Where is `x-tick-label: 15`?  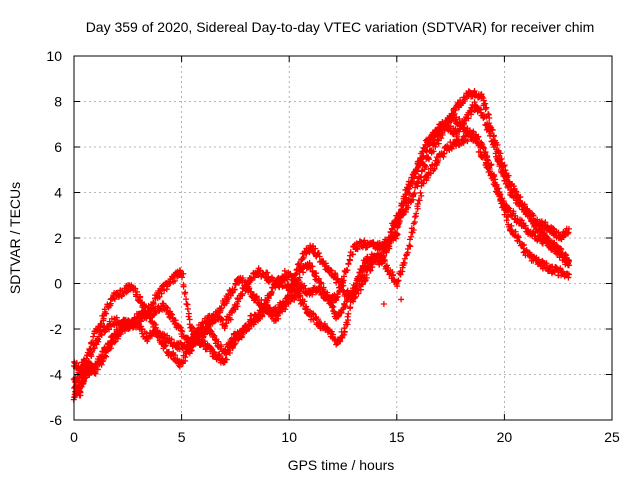
x-tick-label: 15 is located at coordinates (397, 437).